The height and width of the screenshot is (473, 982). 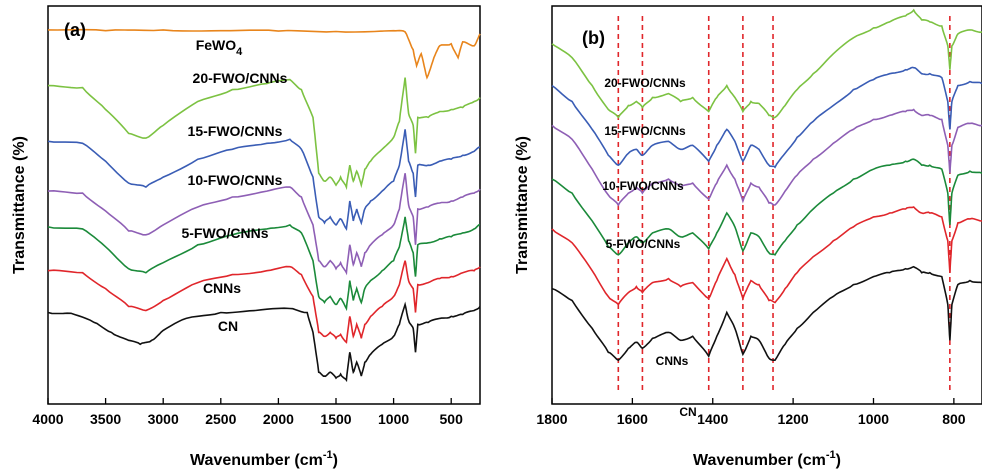 What do you see at coordinates (105, 419) in the screenshot?
I see `x-tick-label: 3500` at bounding box center [105, 419].